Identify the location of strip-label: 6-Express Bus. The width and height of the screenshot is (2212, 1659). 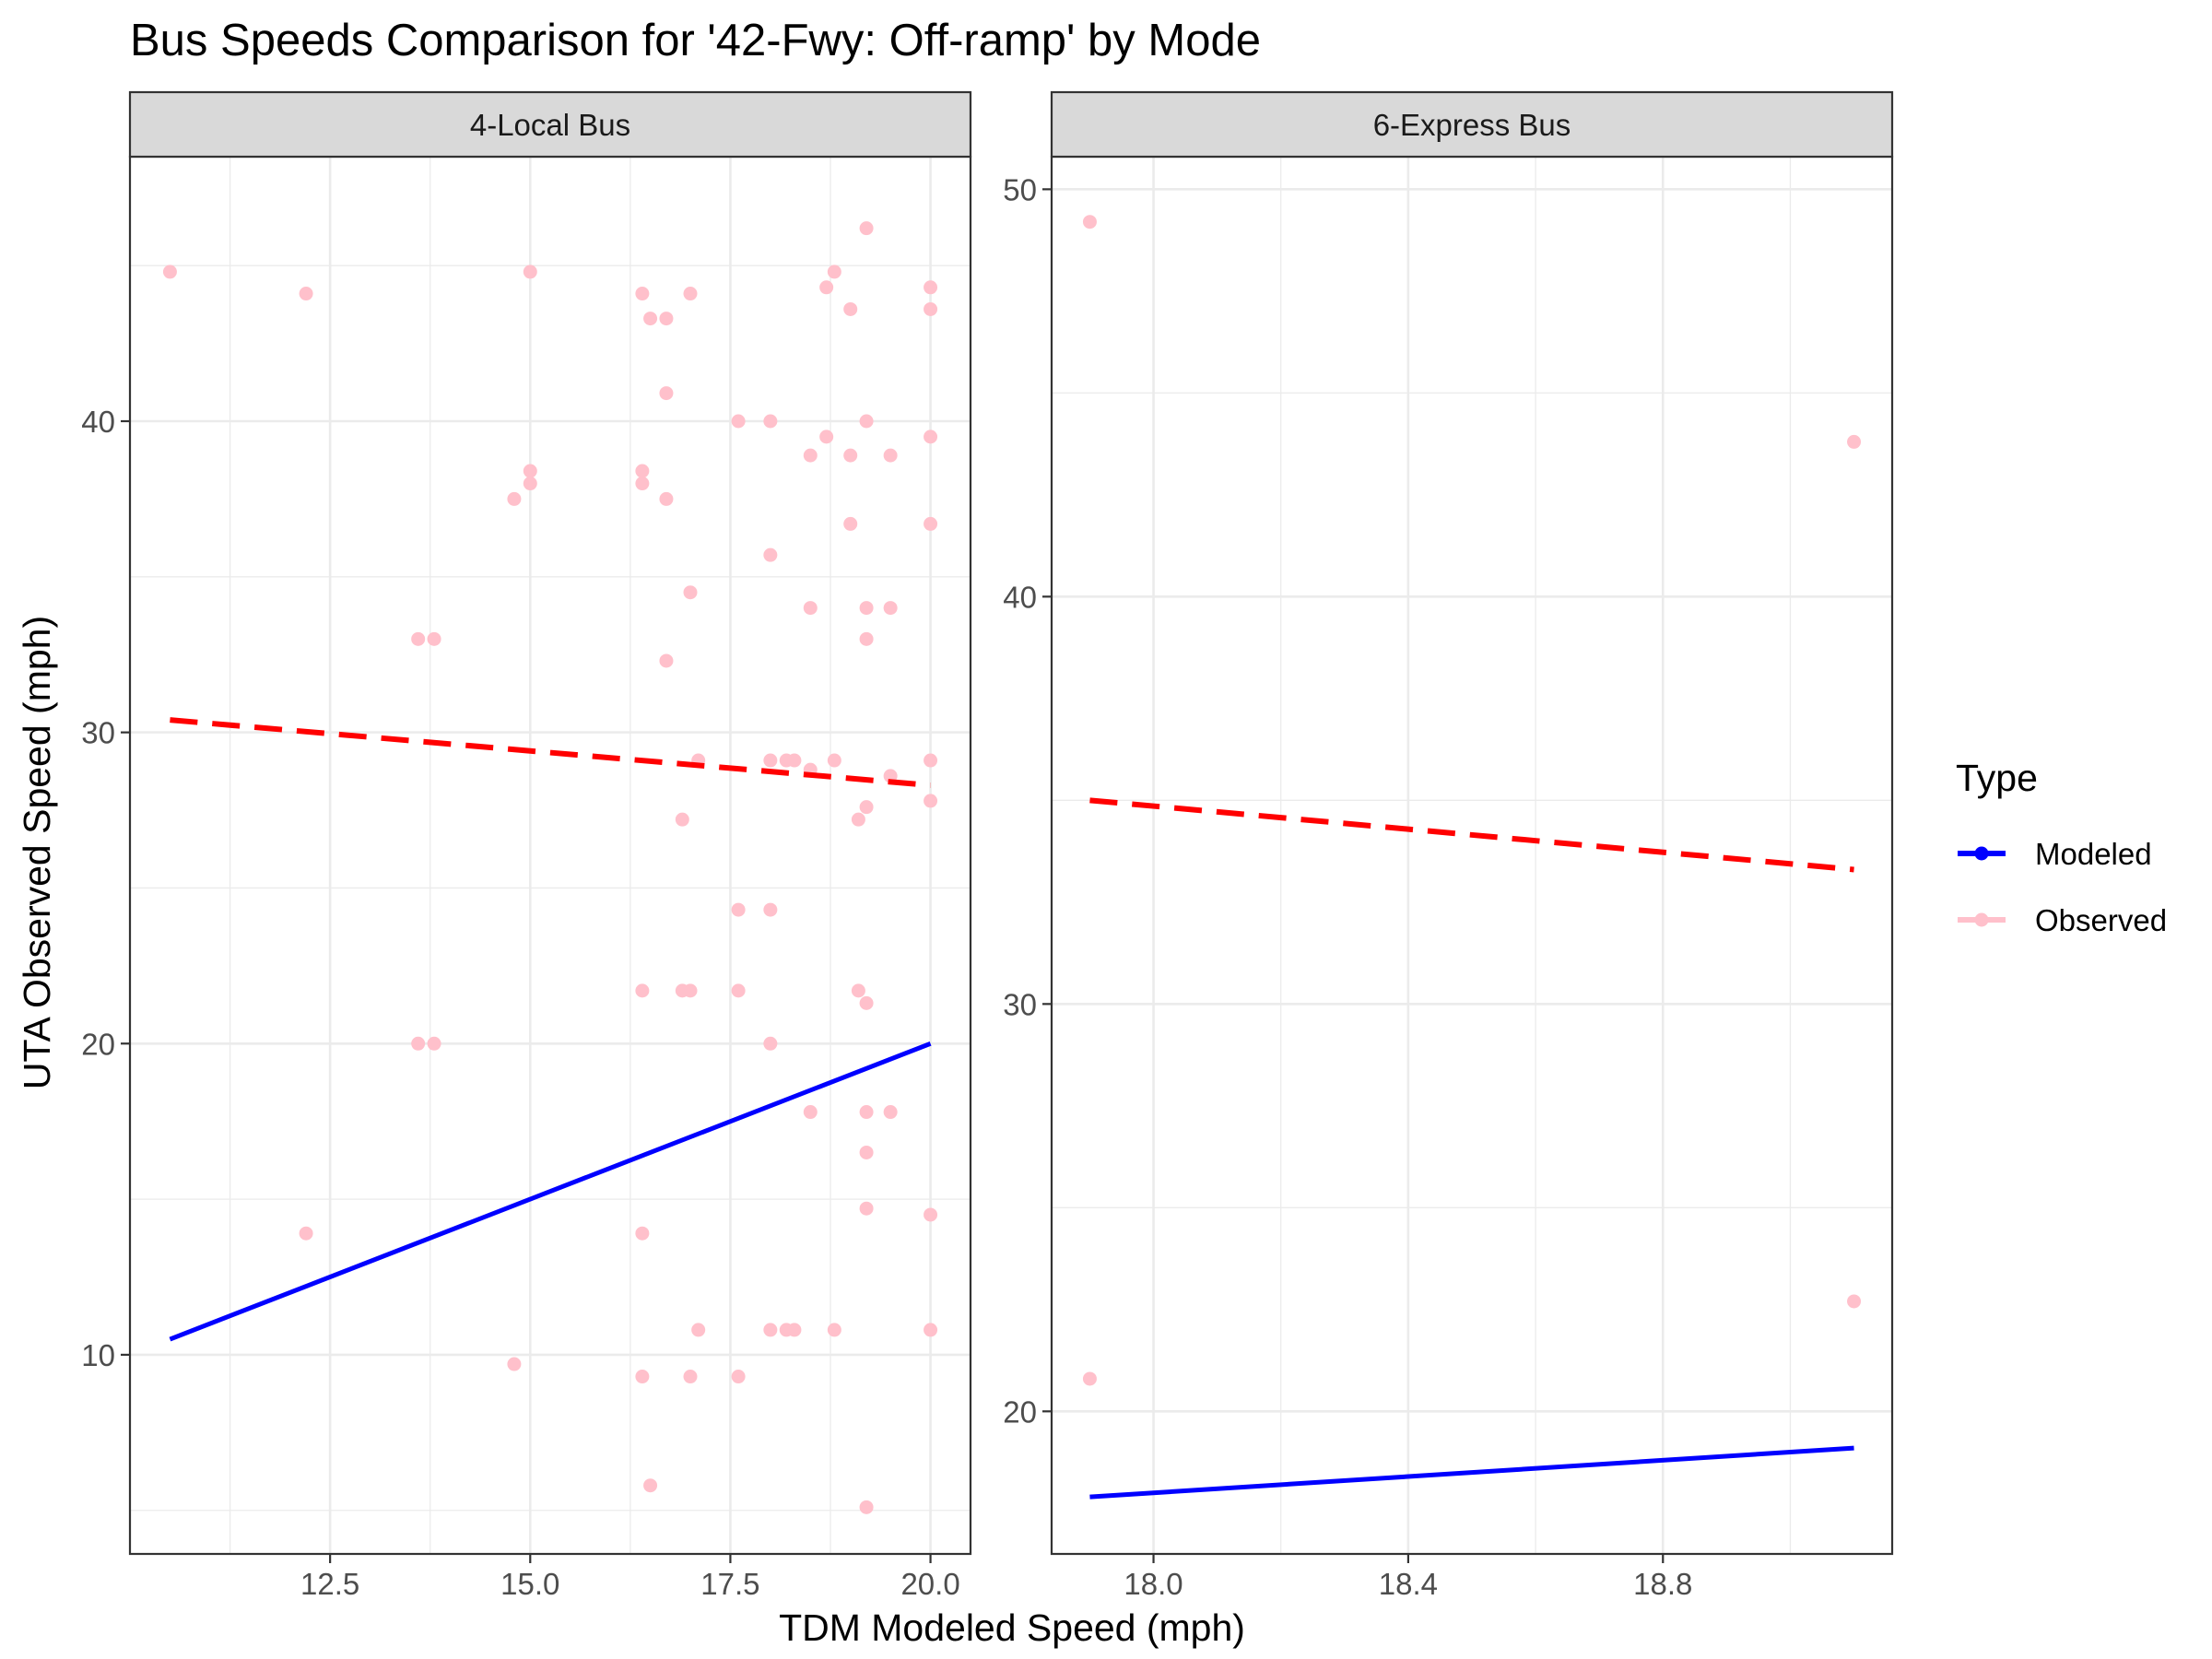
(1472, 125).